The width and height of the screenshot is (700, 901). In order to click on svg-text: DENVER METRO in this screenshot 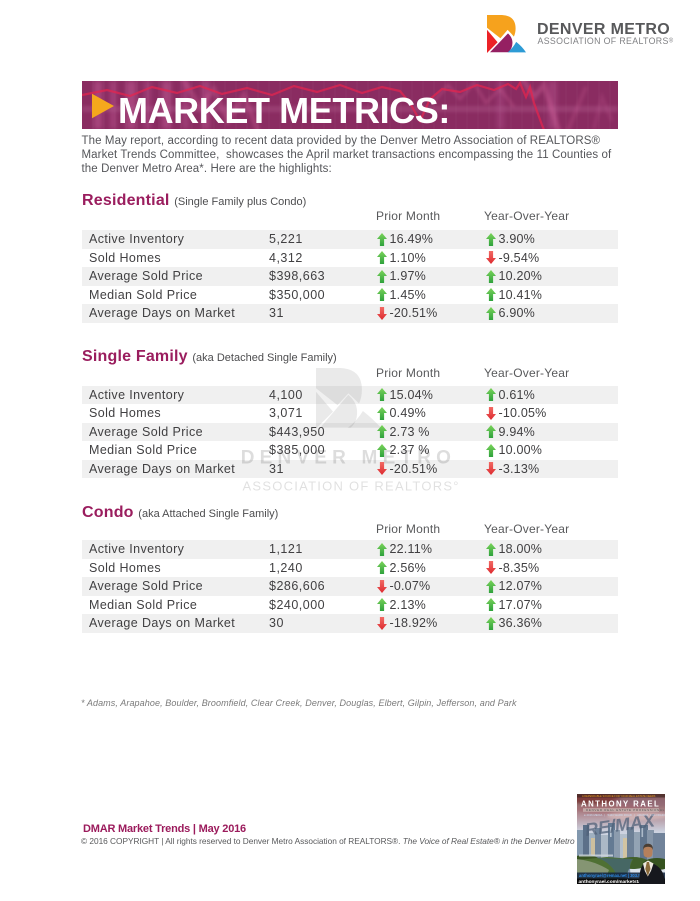, I will do `click(348, 458)`.